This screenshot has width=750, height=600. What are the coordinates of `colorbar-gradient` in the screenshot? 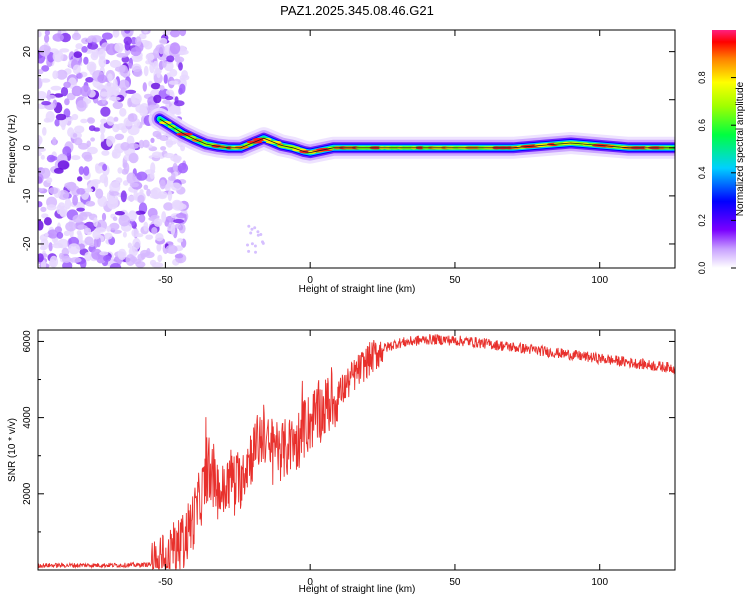 It's located at (724, 149).